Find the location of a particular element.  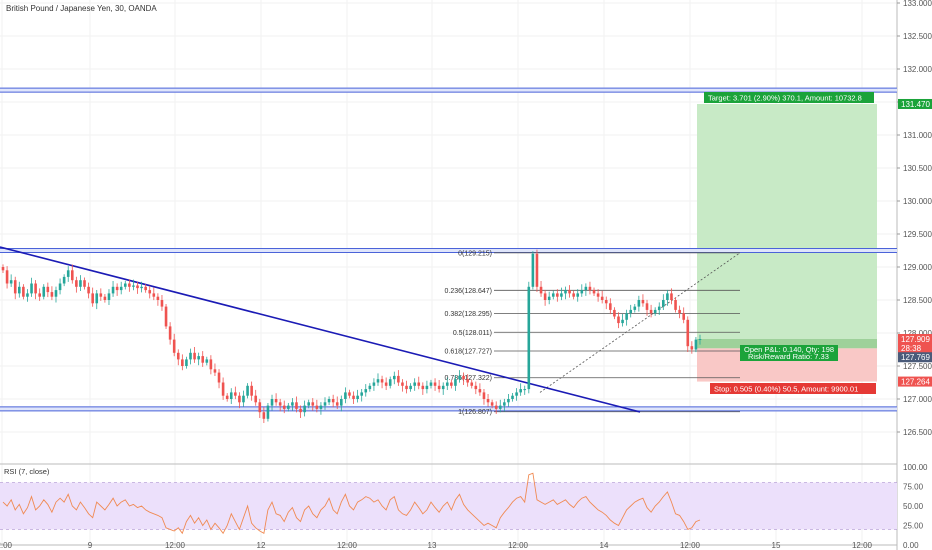

rsi-tick-label: 25.00 is located at coordinates (913, 526).